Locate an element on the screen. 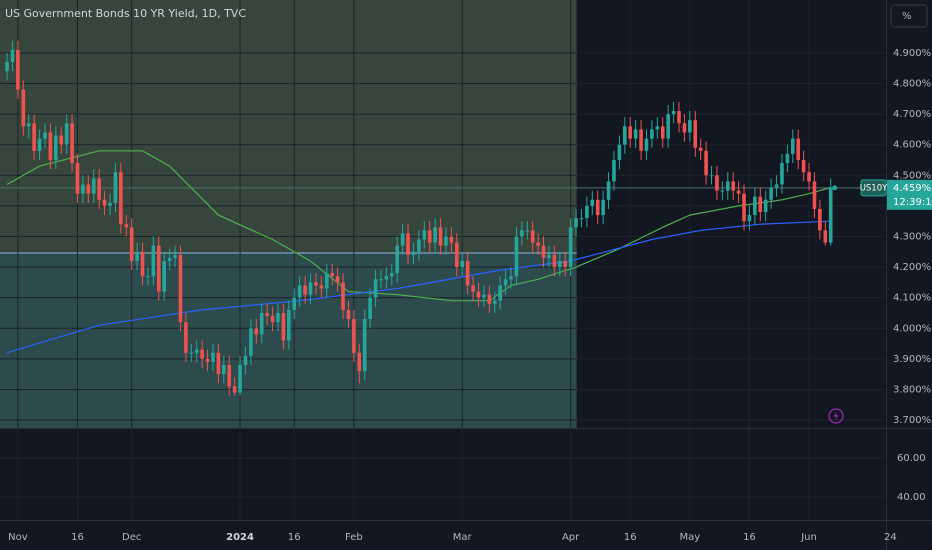  y-tick-label: 4.900% is located at coordinates (912, 53).